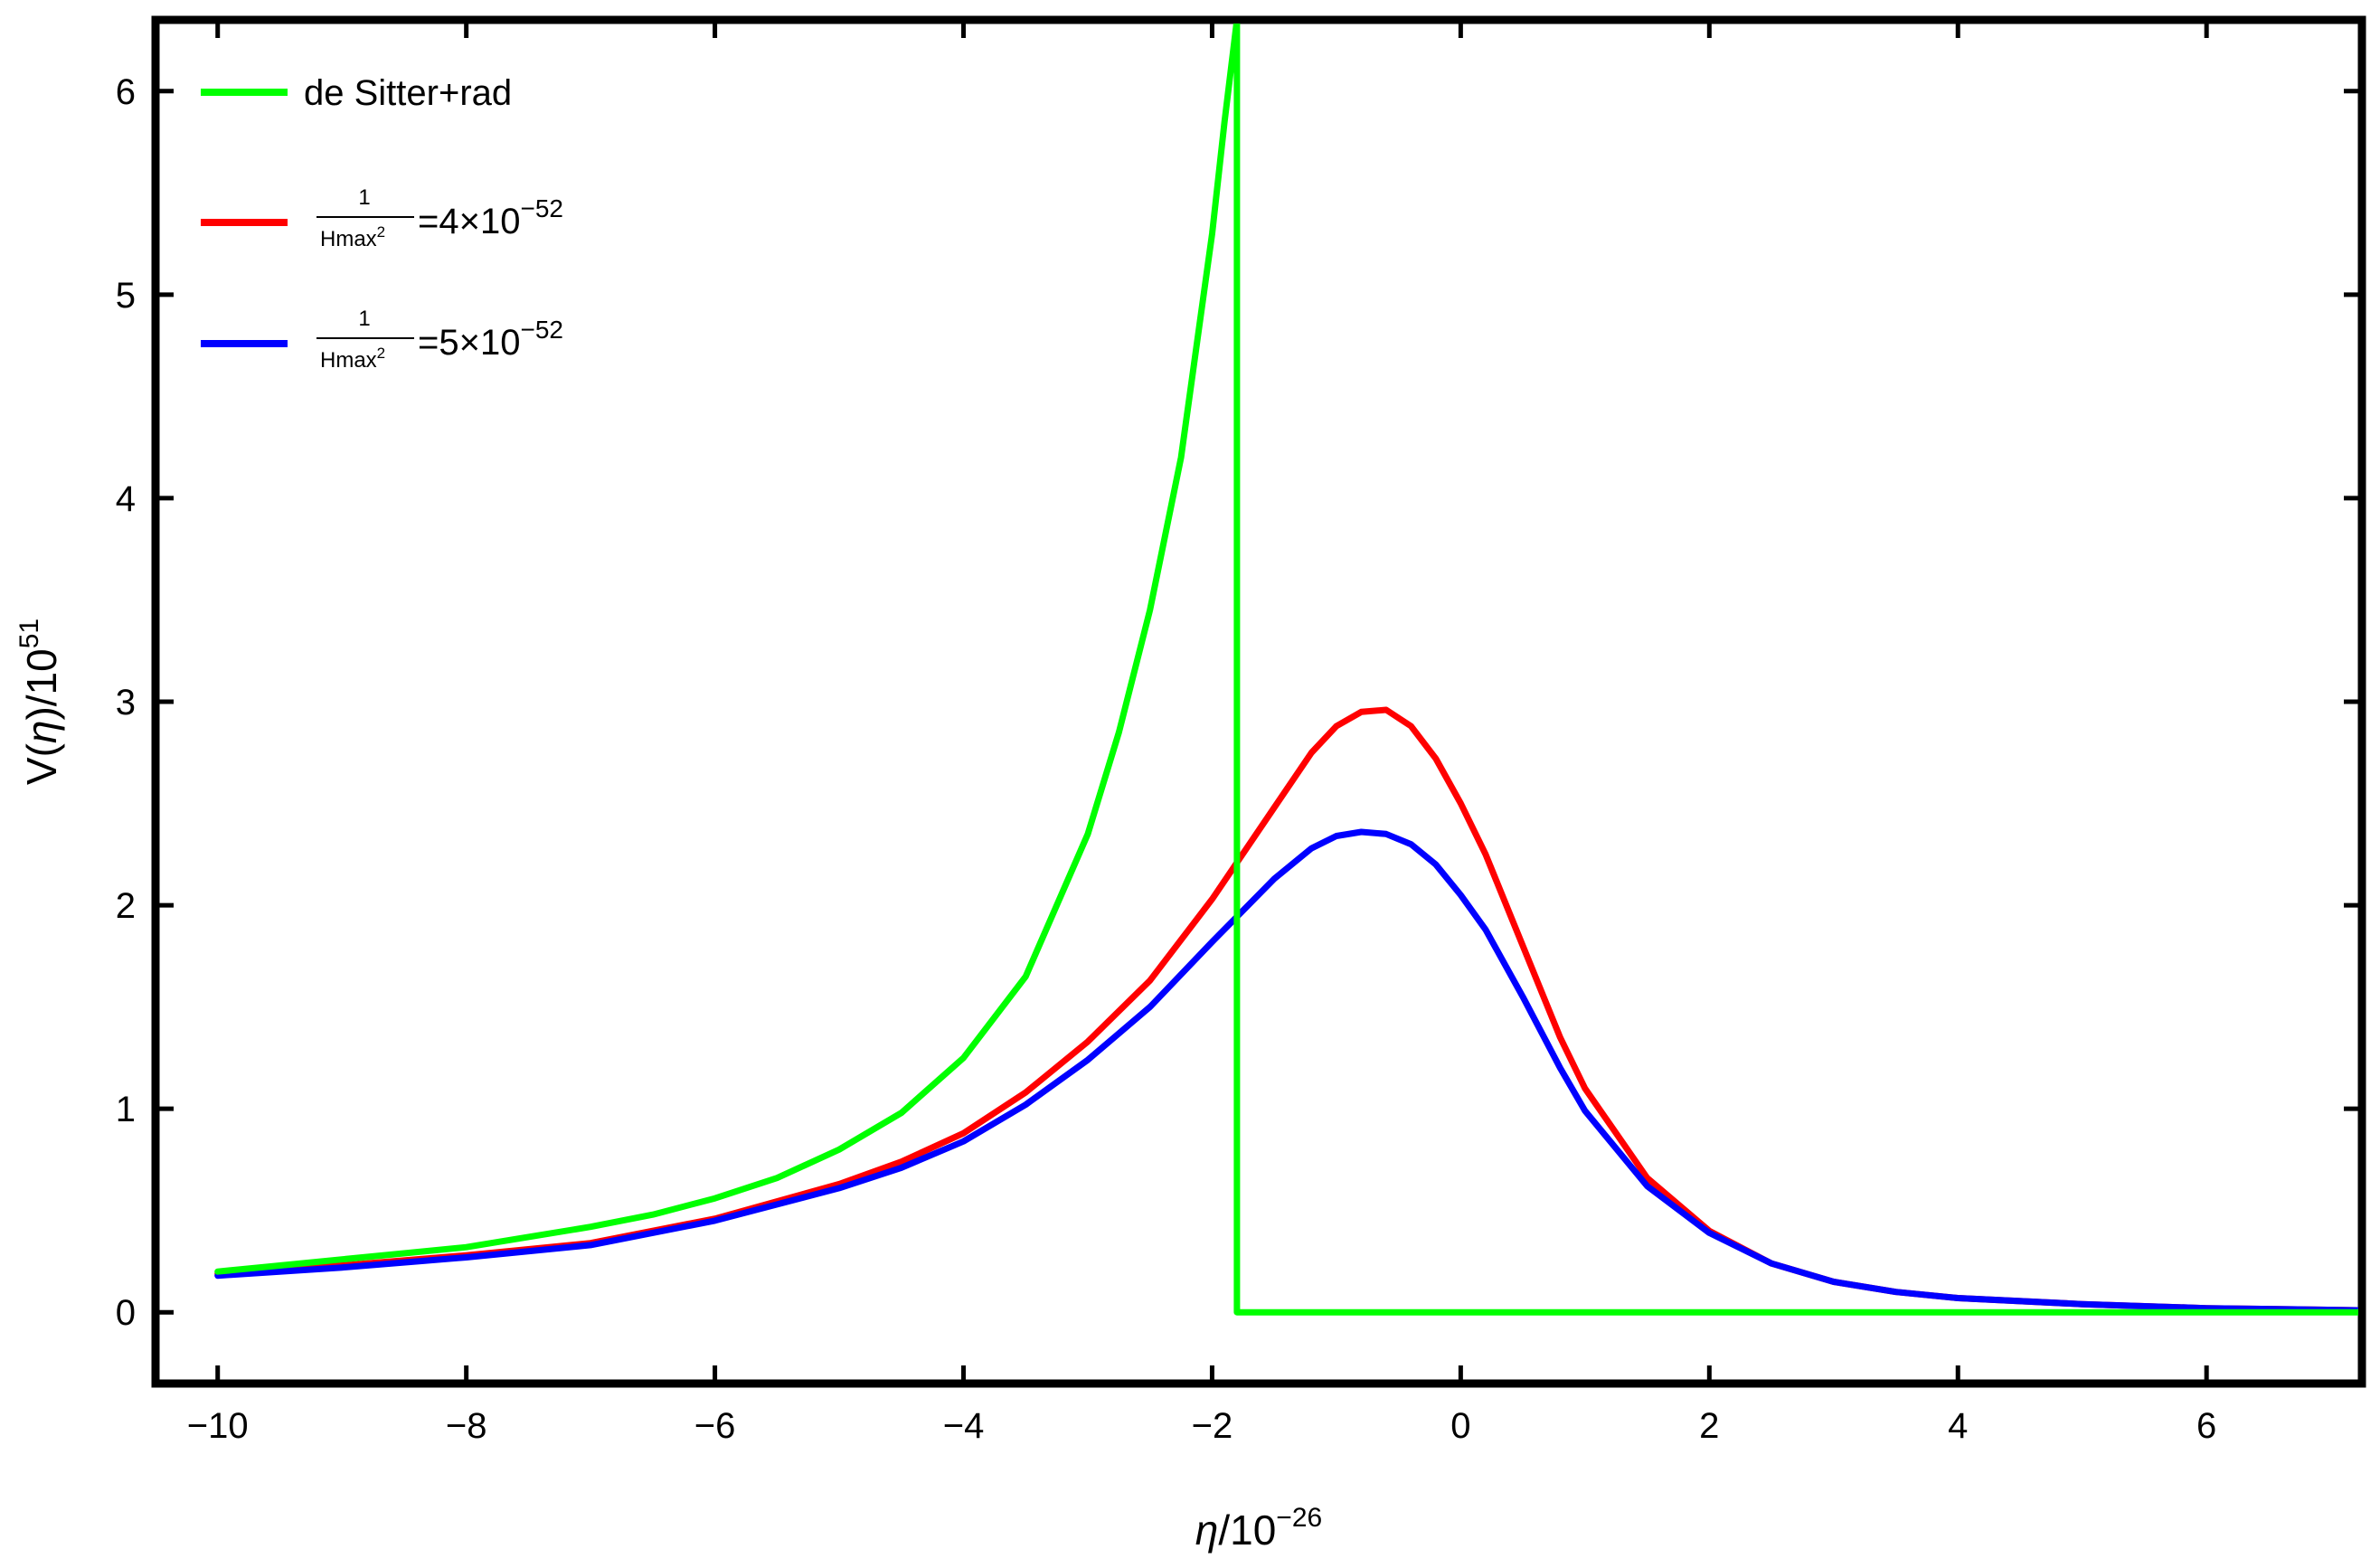 The height and width of the screenshot is (1568, 2380). I want to click on x-tick-label: −2, so click(1213, 1426).